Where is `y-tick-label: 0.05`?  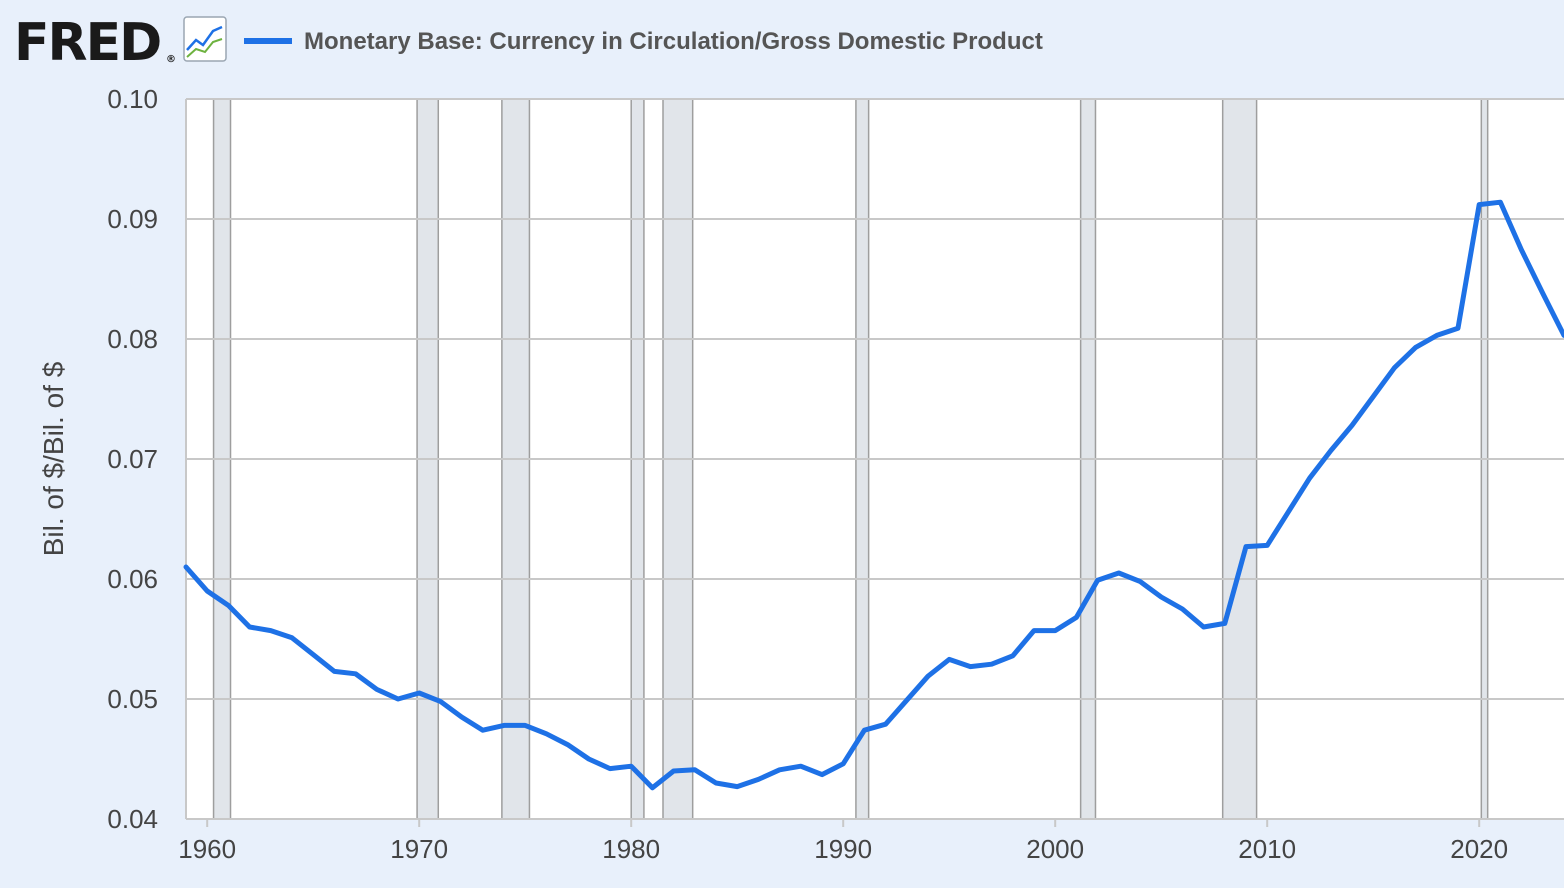
y-tick-label: 0.05 is located at coordinates (132, 699).